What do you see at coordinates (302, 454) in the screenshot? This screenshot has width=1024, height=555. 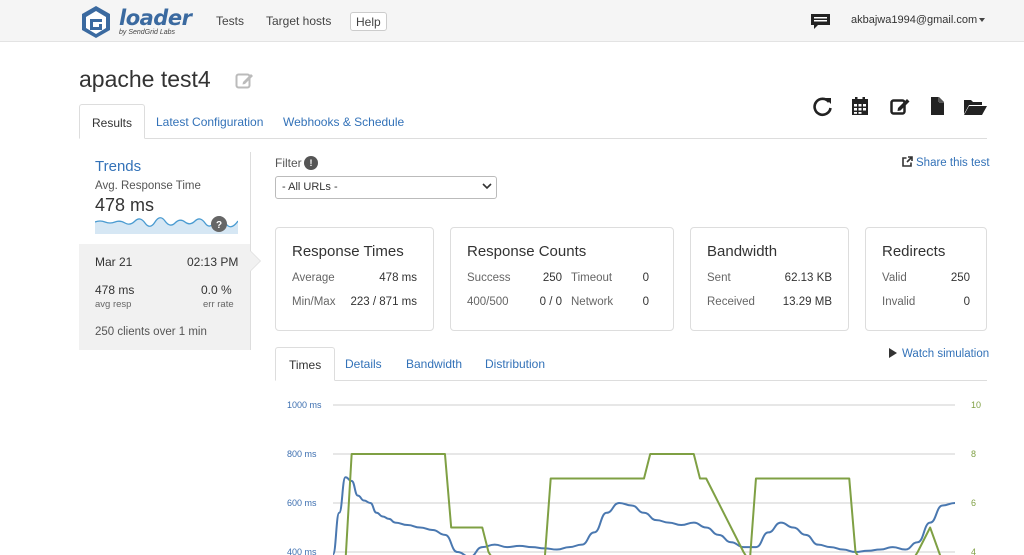 I see `y-left-tick: 800 ms` at bounding box center [302, 454].